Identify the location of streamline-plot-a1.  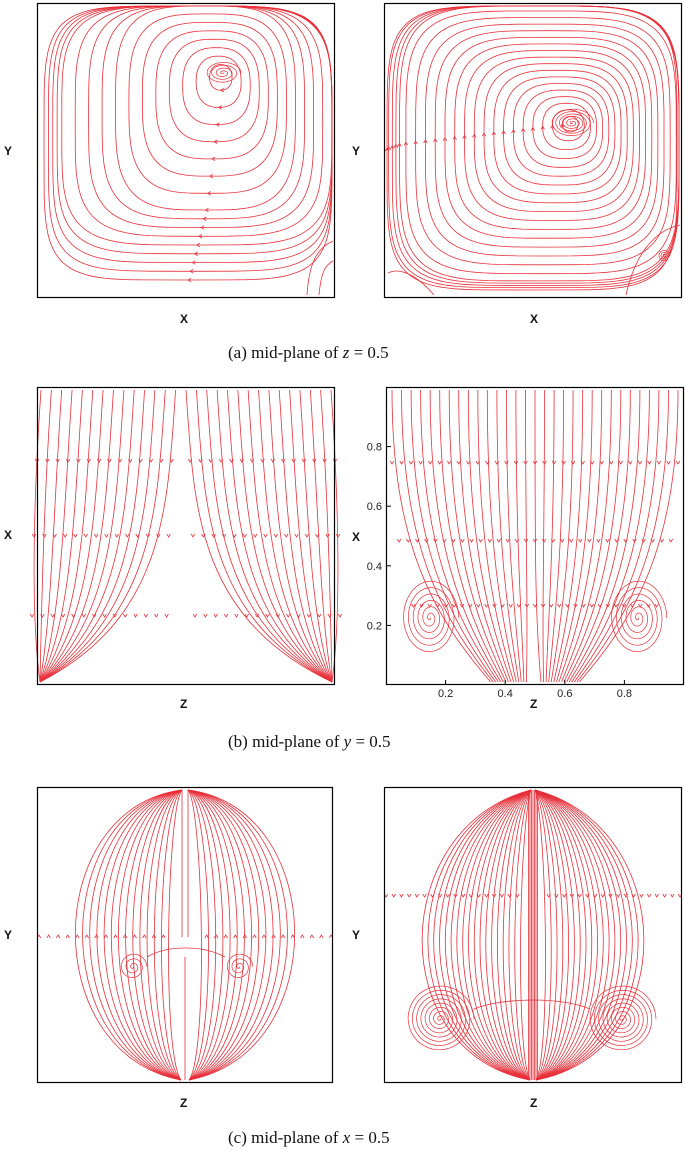
(186, 150).